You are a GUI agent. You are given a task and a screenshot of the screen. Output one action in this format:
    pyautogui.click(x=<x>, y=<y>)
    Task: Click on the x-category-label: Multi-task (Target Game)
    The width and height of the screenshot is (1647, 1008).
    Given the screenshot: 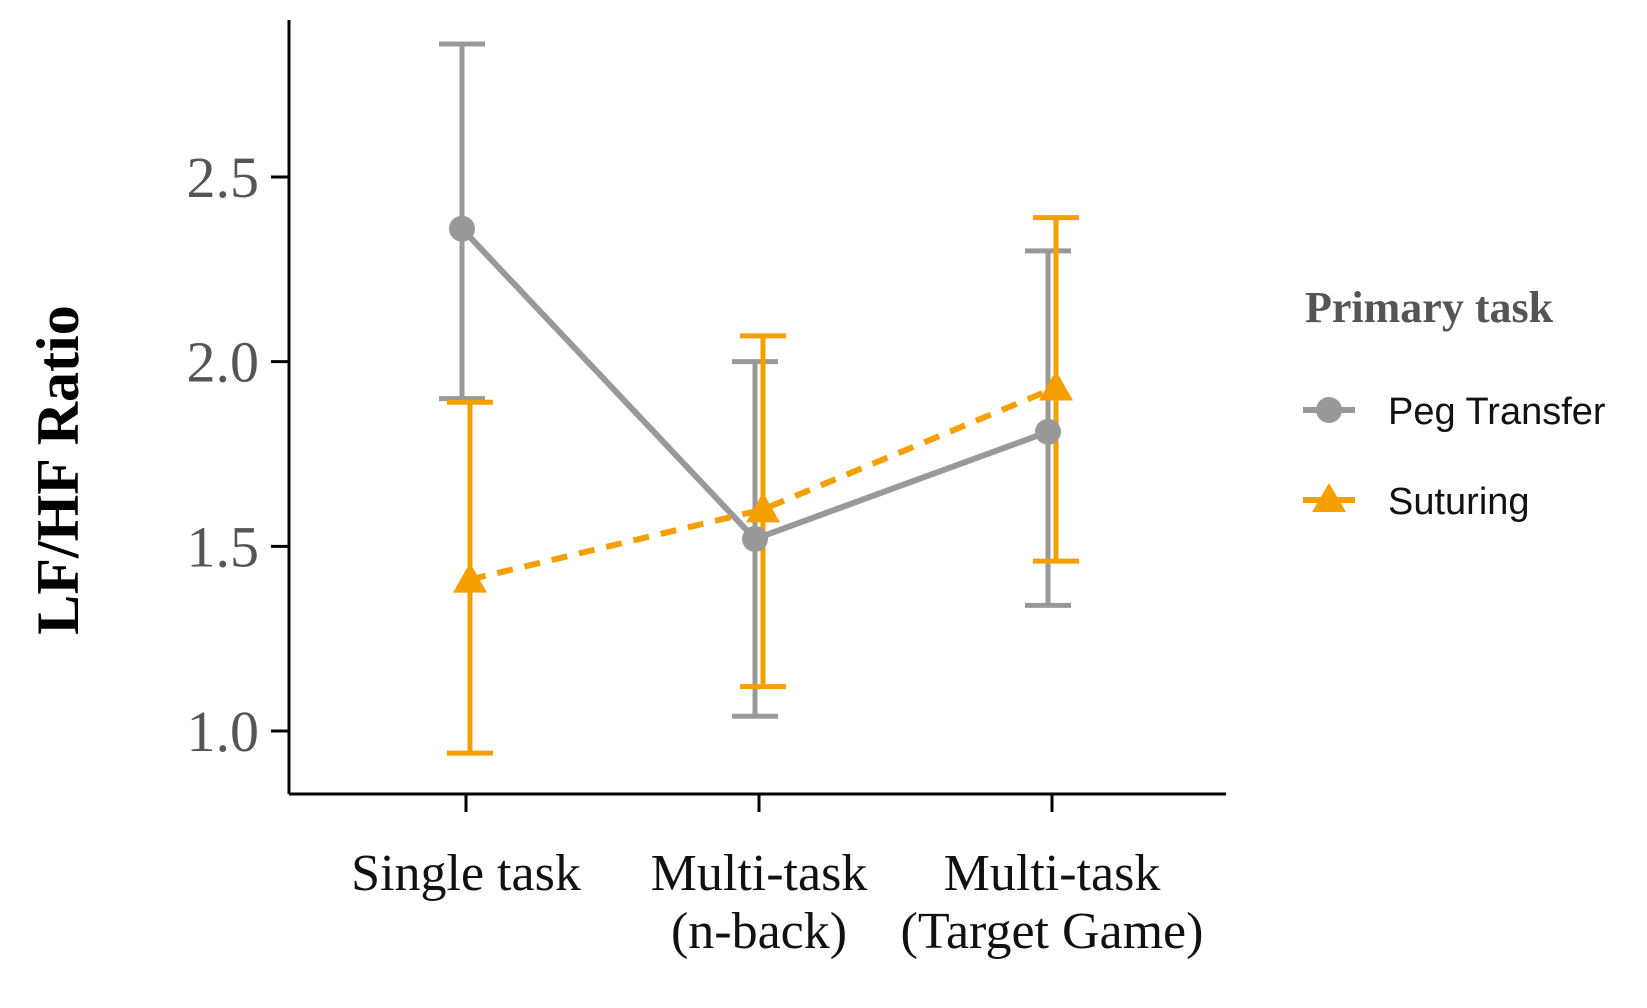 What is the action you would take?
    pyautogui.click(x=1052, y=902)
    